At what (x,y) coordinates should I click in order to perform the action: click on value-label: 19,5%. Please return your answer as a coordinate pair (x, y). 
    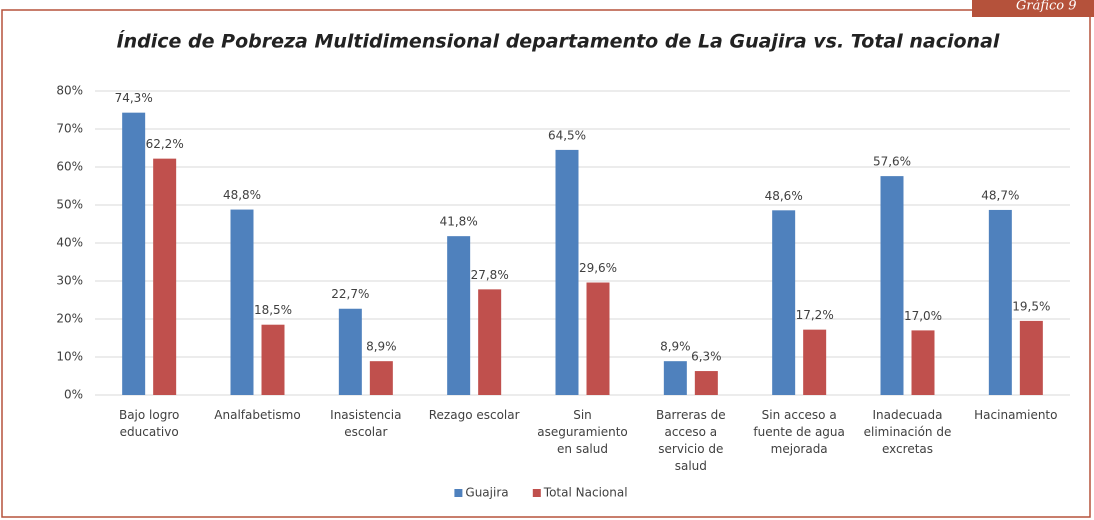
    Looking at the image, I should click on (1031, 306).